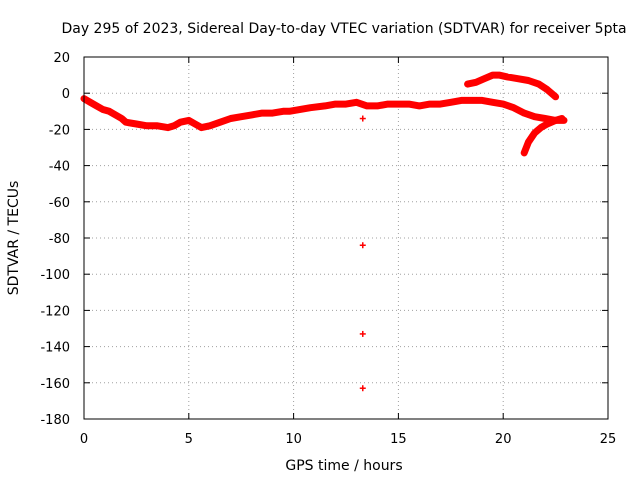  I want to click on x-tick-label: 10, so click(293, 439).